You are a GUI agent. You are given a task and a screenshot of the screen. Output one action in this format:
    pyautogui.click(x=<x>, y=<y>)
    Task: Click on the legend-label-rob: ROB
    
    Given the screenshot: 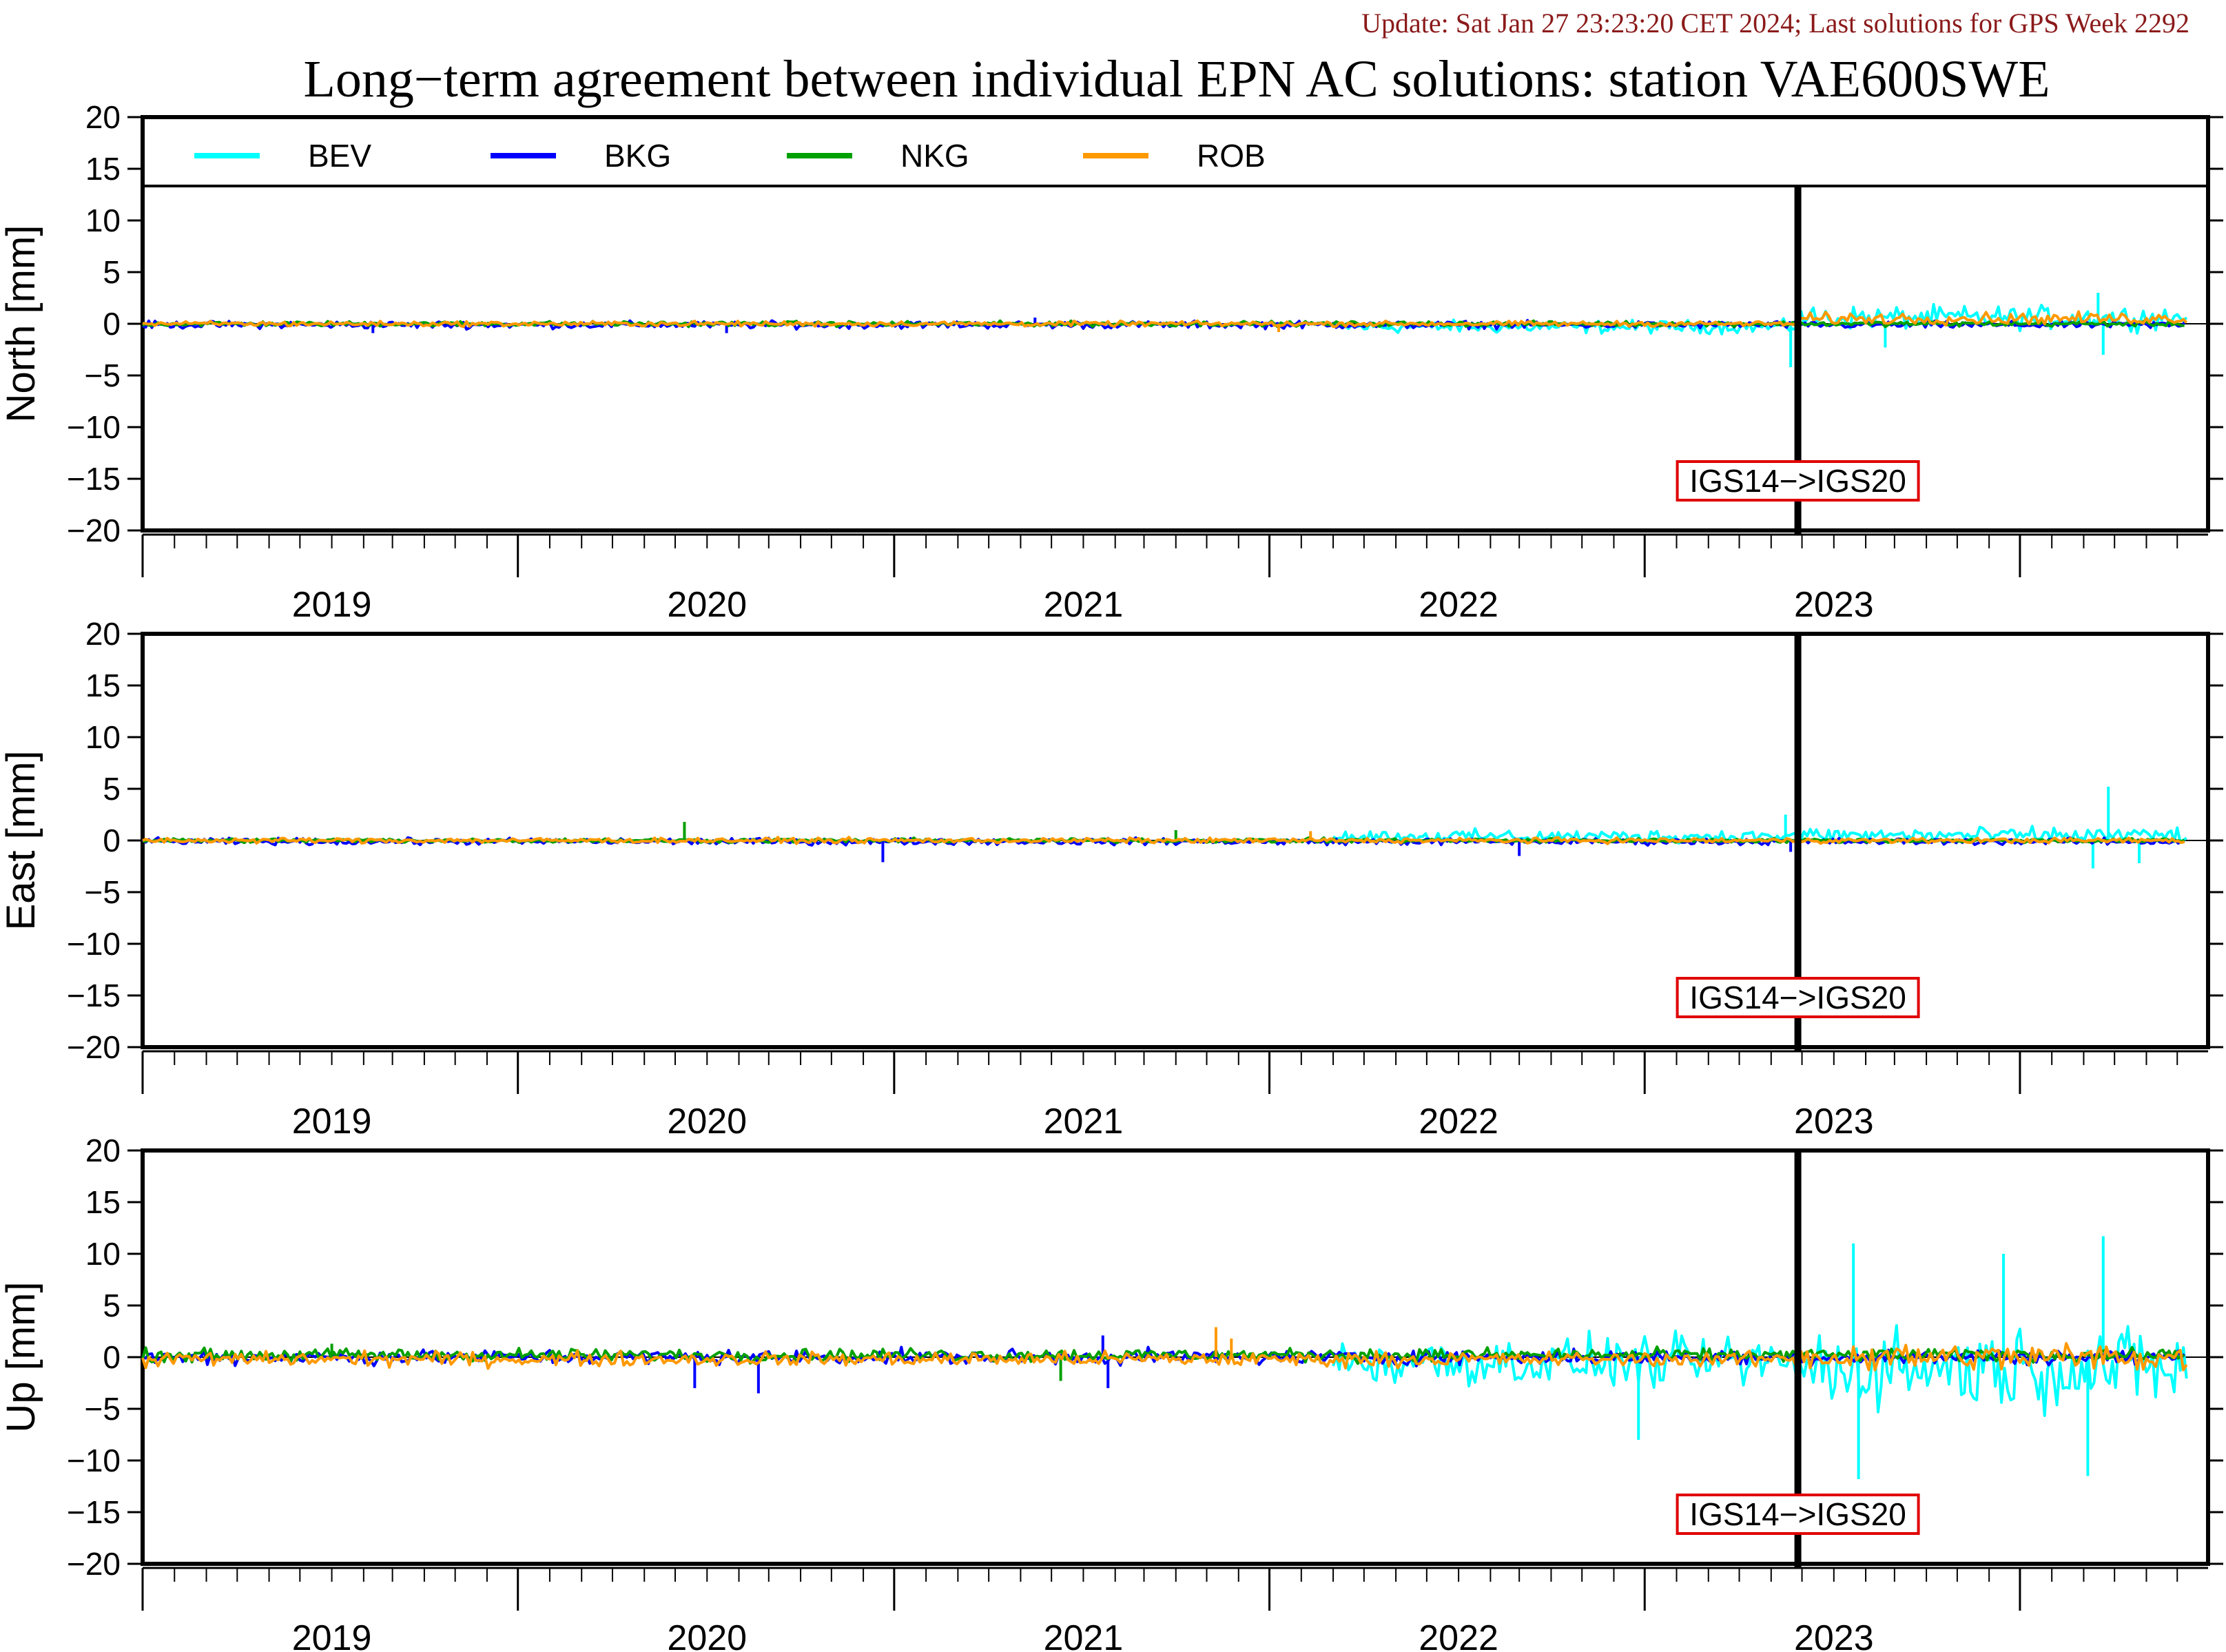 What is the action you would take?
    pyautogui.click(x=1231, y=156)
    